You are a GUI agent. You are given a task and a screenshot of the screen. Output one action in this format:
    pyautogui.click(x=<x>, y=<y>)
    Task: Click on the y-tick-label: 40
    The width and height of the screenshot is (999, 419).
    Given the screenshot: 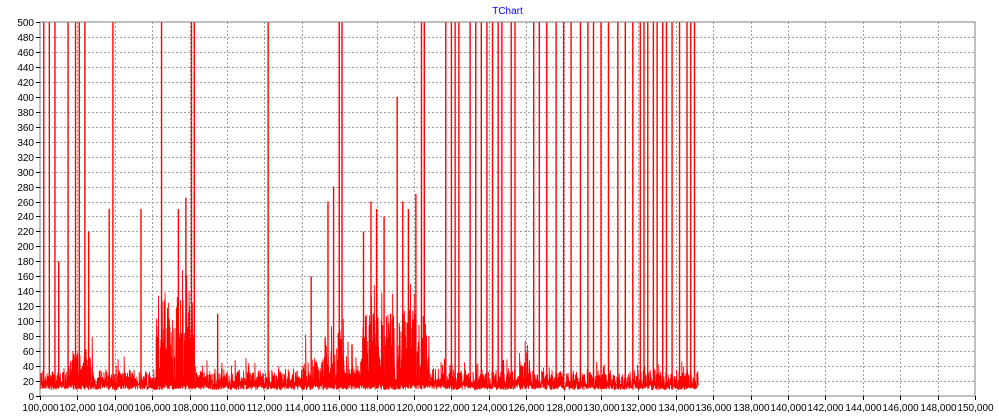 What is the action you would take?
    pyautogui.click(x=29, y=367)
    